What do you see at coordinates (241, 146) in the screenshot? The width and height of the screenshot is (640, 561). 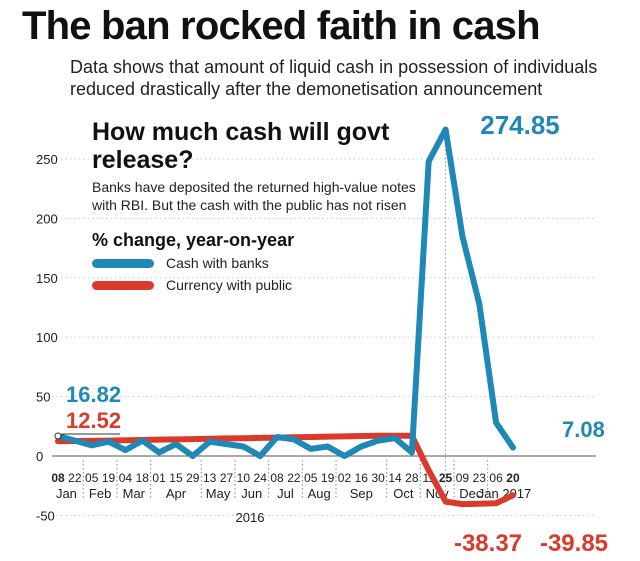 I see `chart-title: How much cash will govt release?` at bounding box center [241, 146].